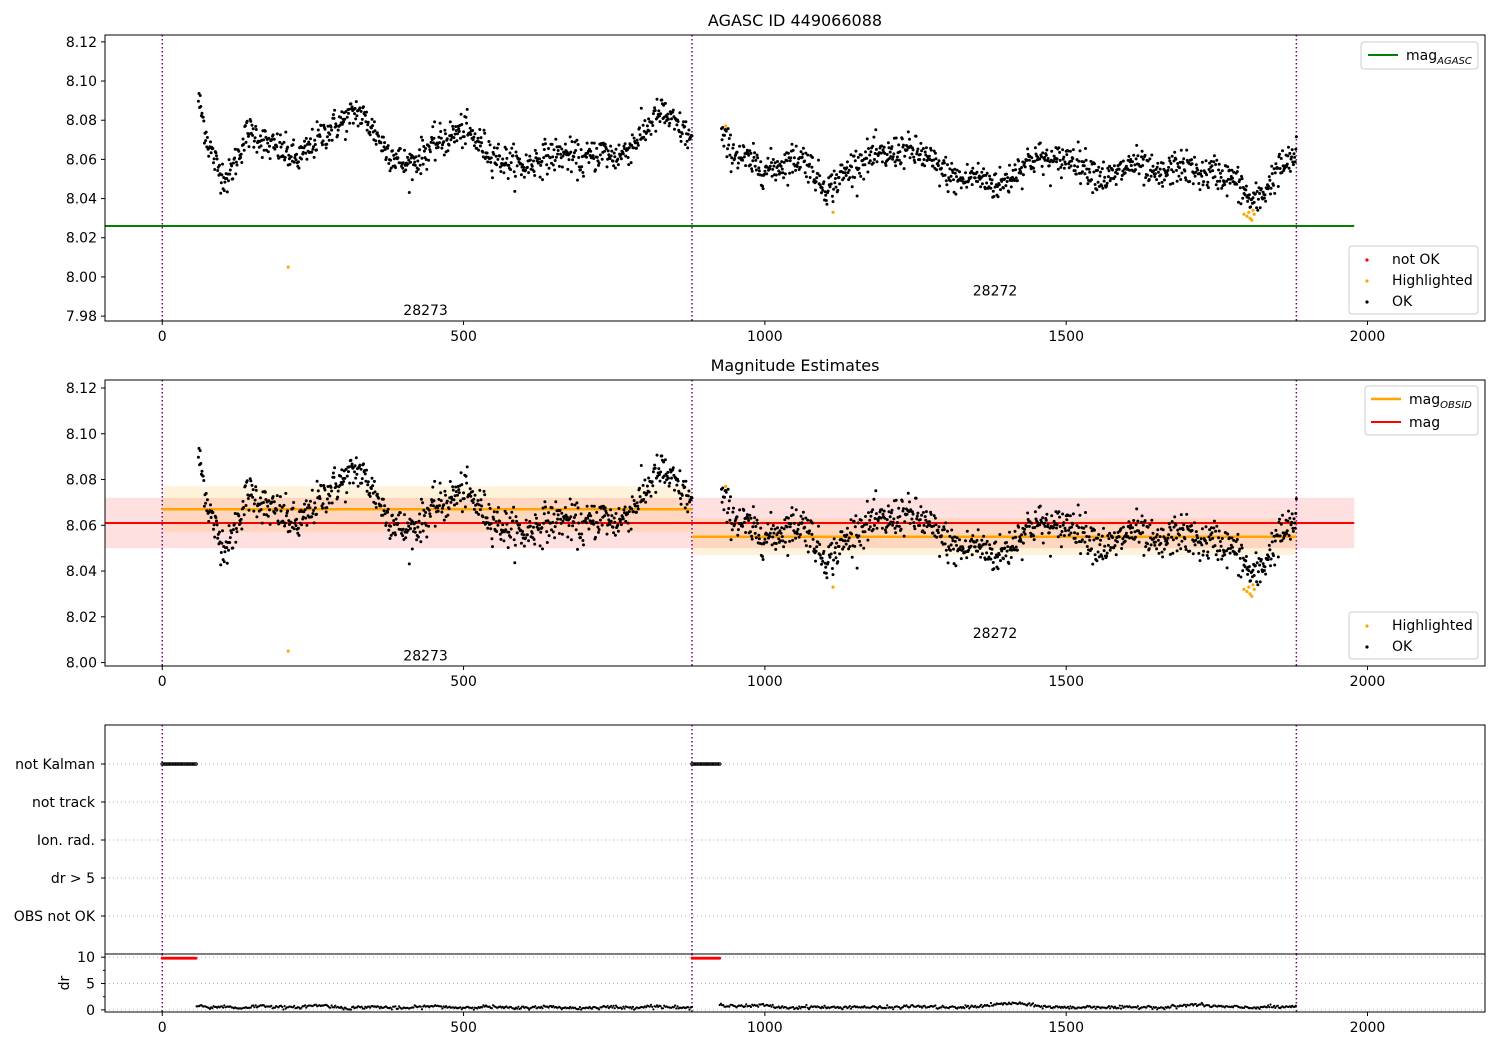 The image size is (1500, 1050). Describe the element at coordinates (1416, 260) in the screenshot. I see `legend-not-ok: not OK` at that location.